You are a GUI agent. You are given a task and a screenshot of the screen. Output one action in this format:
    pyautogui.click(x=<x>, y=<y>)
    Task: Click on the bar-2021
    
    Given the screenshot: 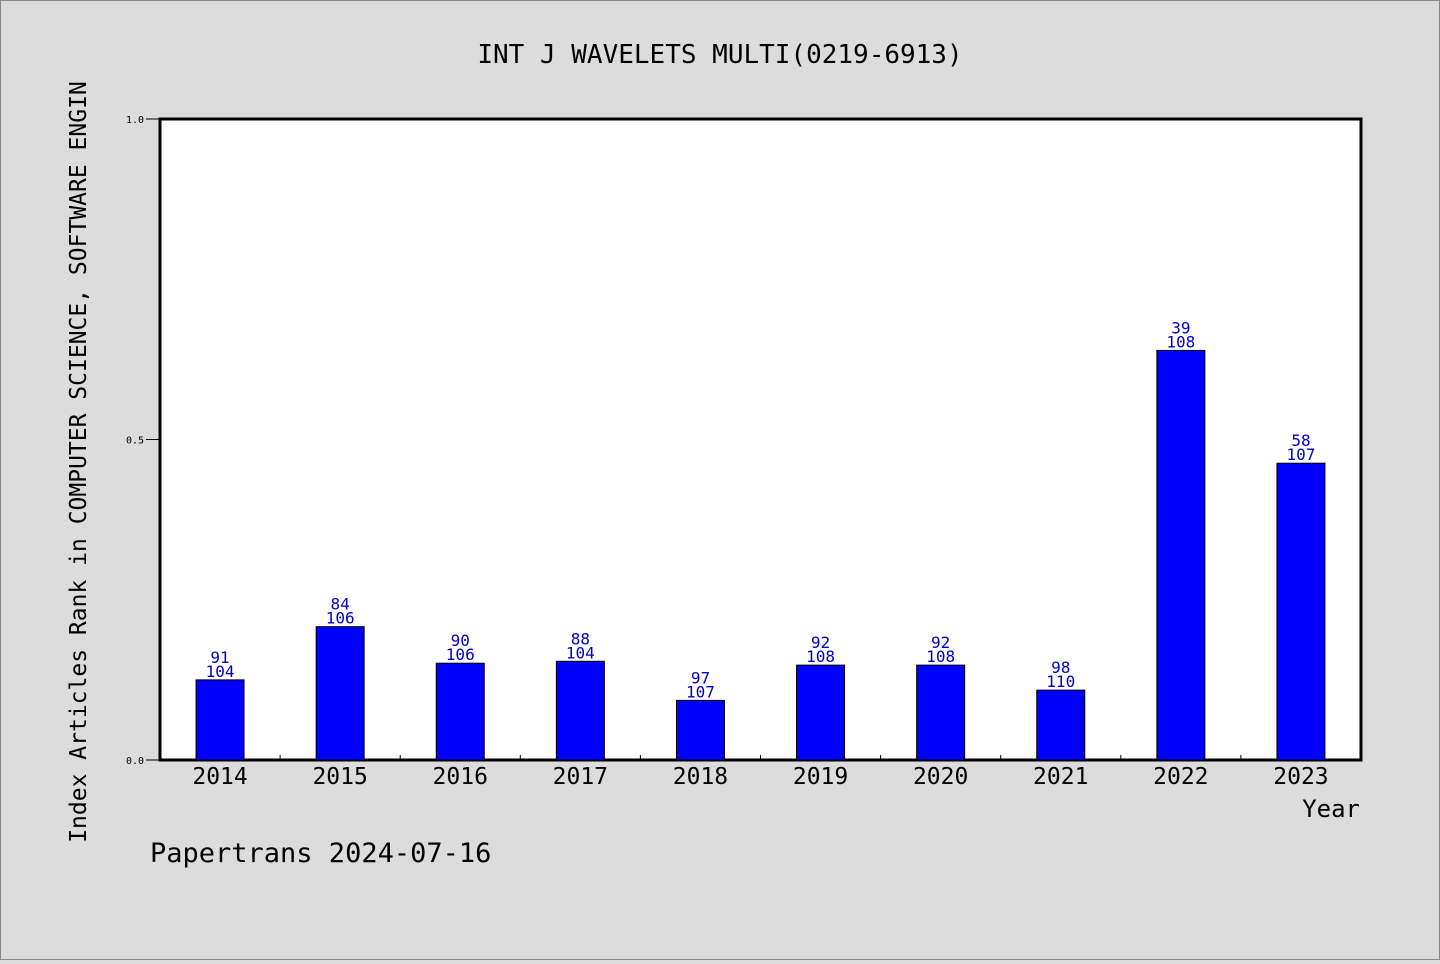 What is the action you would take?
    pyautogui.click(x=1061, y=725)
    